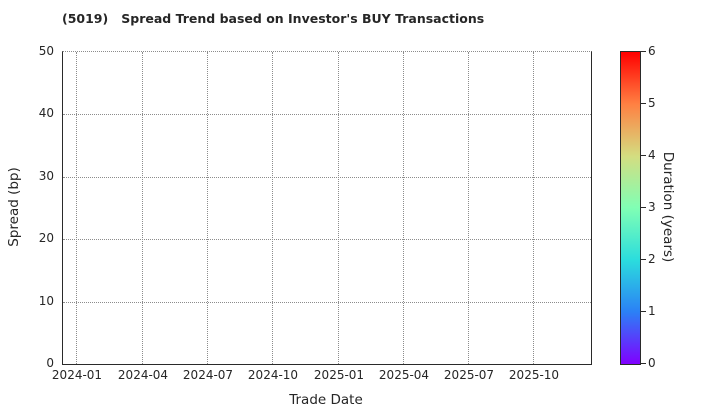 The image size is (720, 420). What do you see at coordinates (652, 363) in the screenshot?
I see `colorbar-tick-label: 0` at bounding box center [652, 363].